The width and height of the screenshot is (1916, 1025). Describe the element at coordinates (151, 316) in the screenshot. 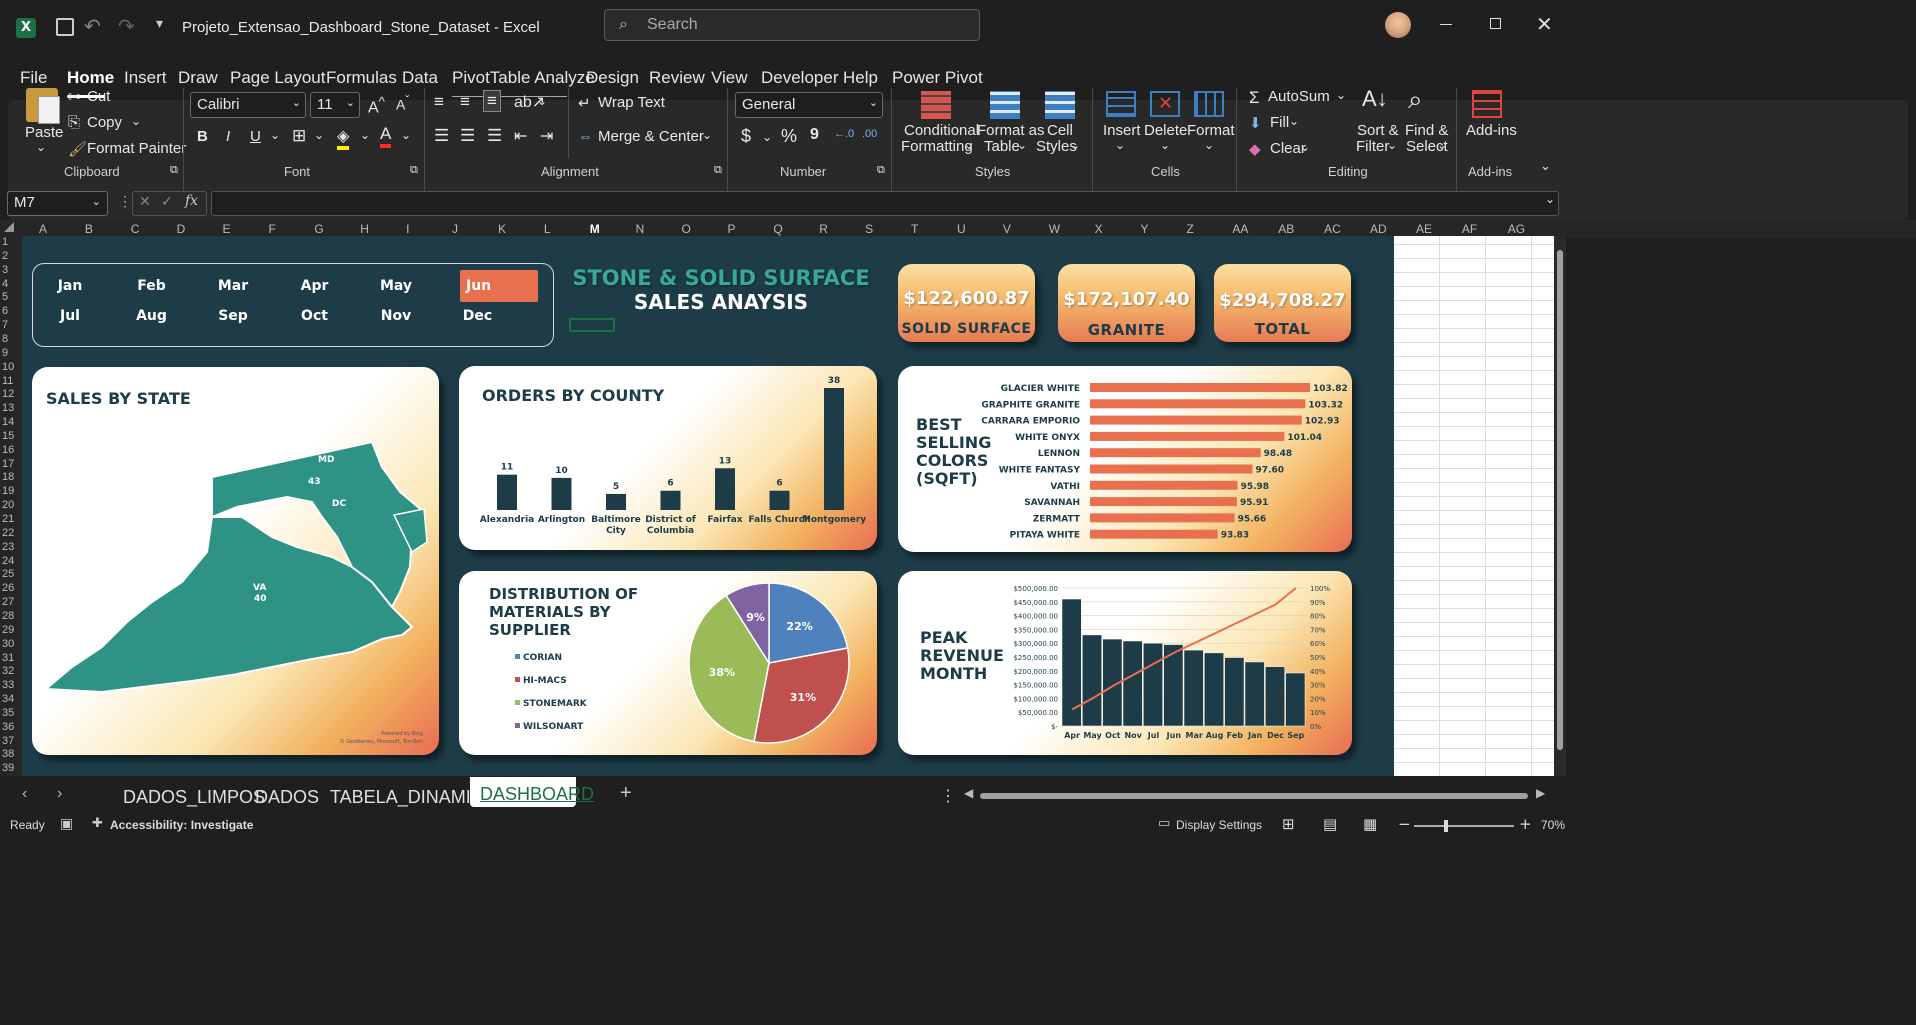

I see `month-button-aug: Aug` at that location.